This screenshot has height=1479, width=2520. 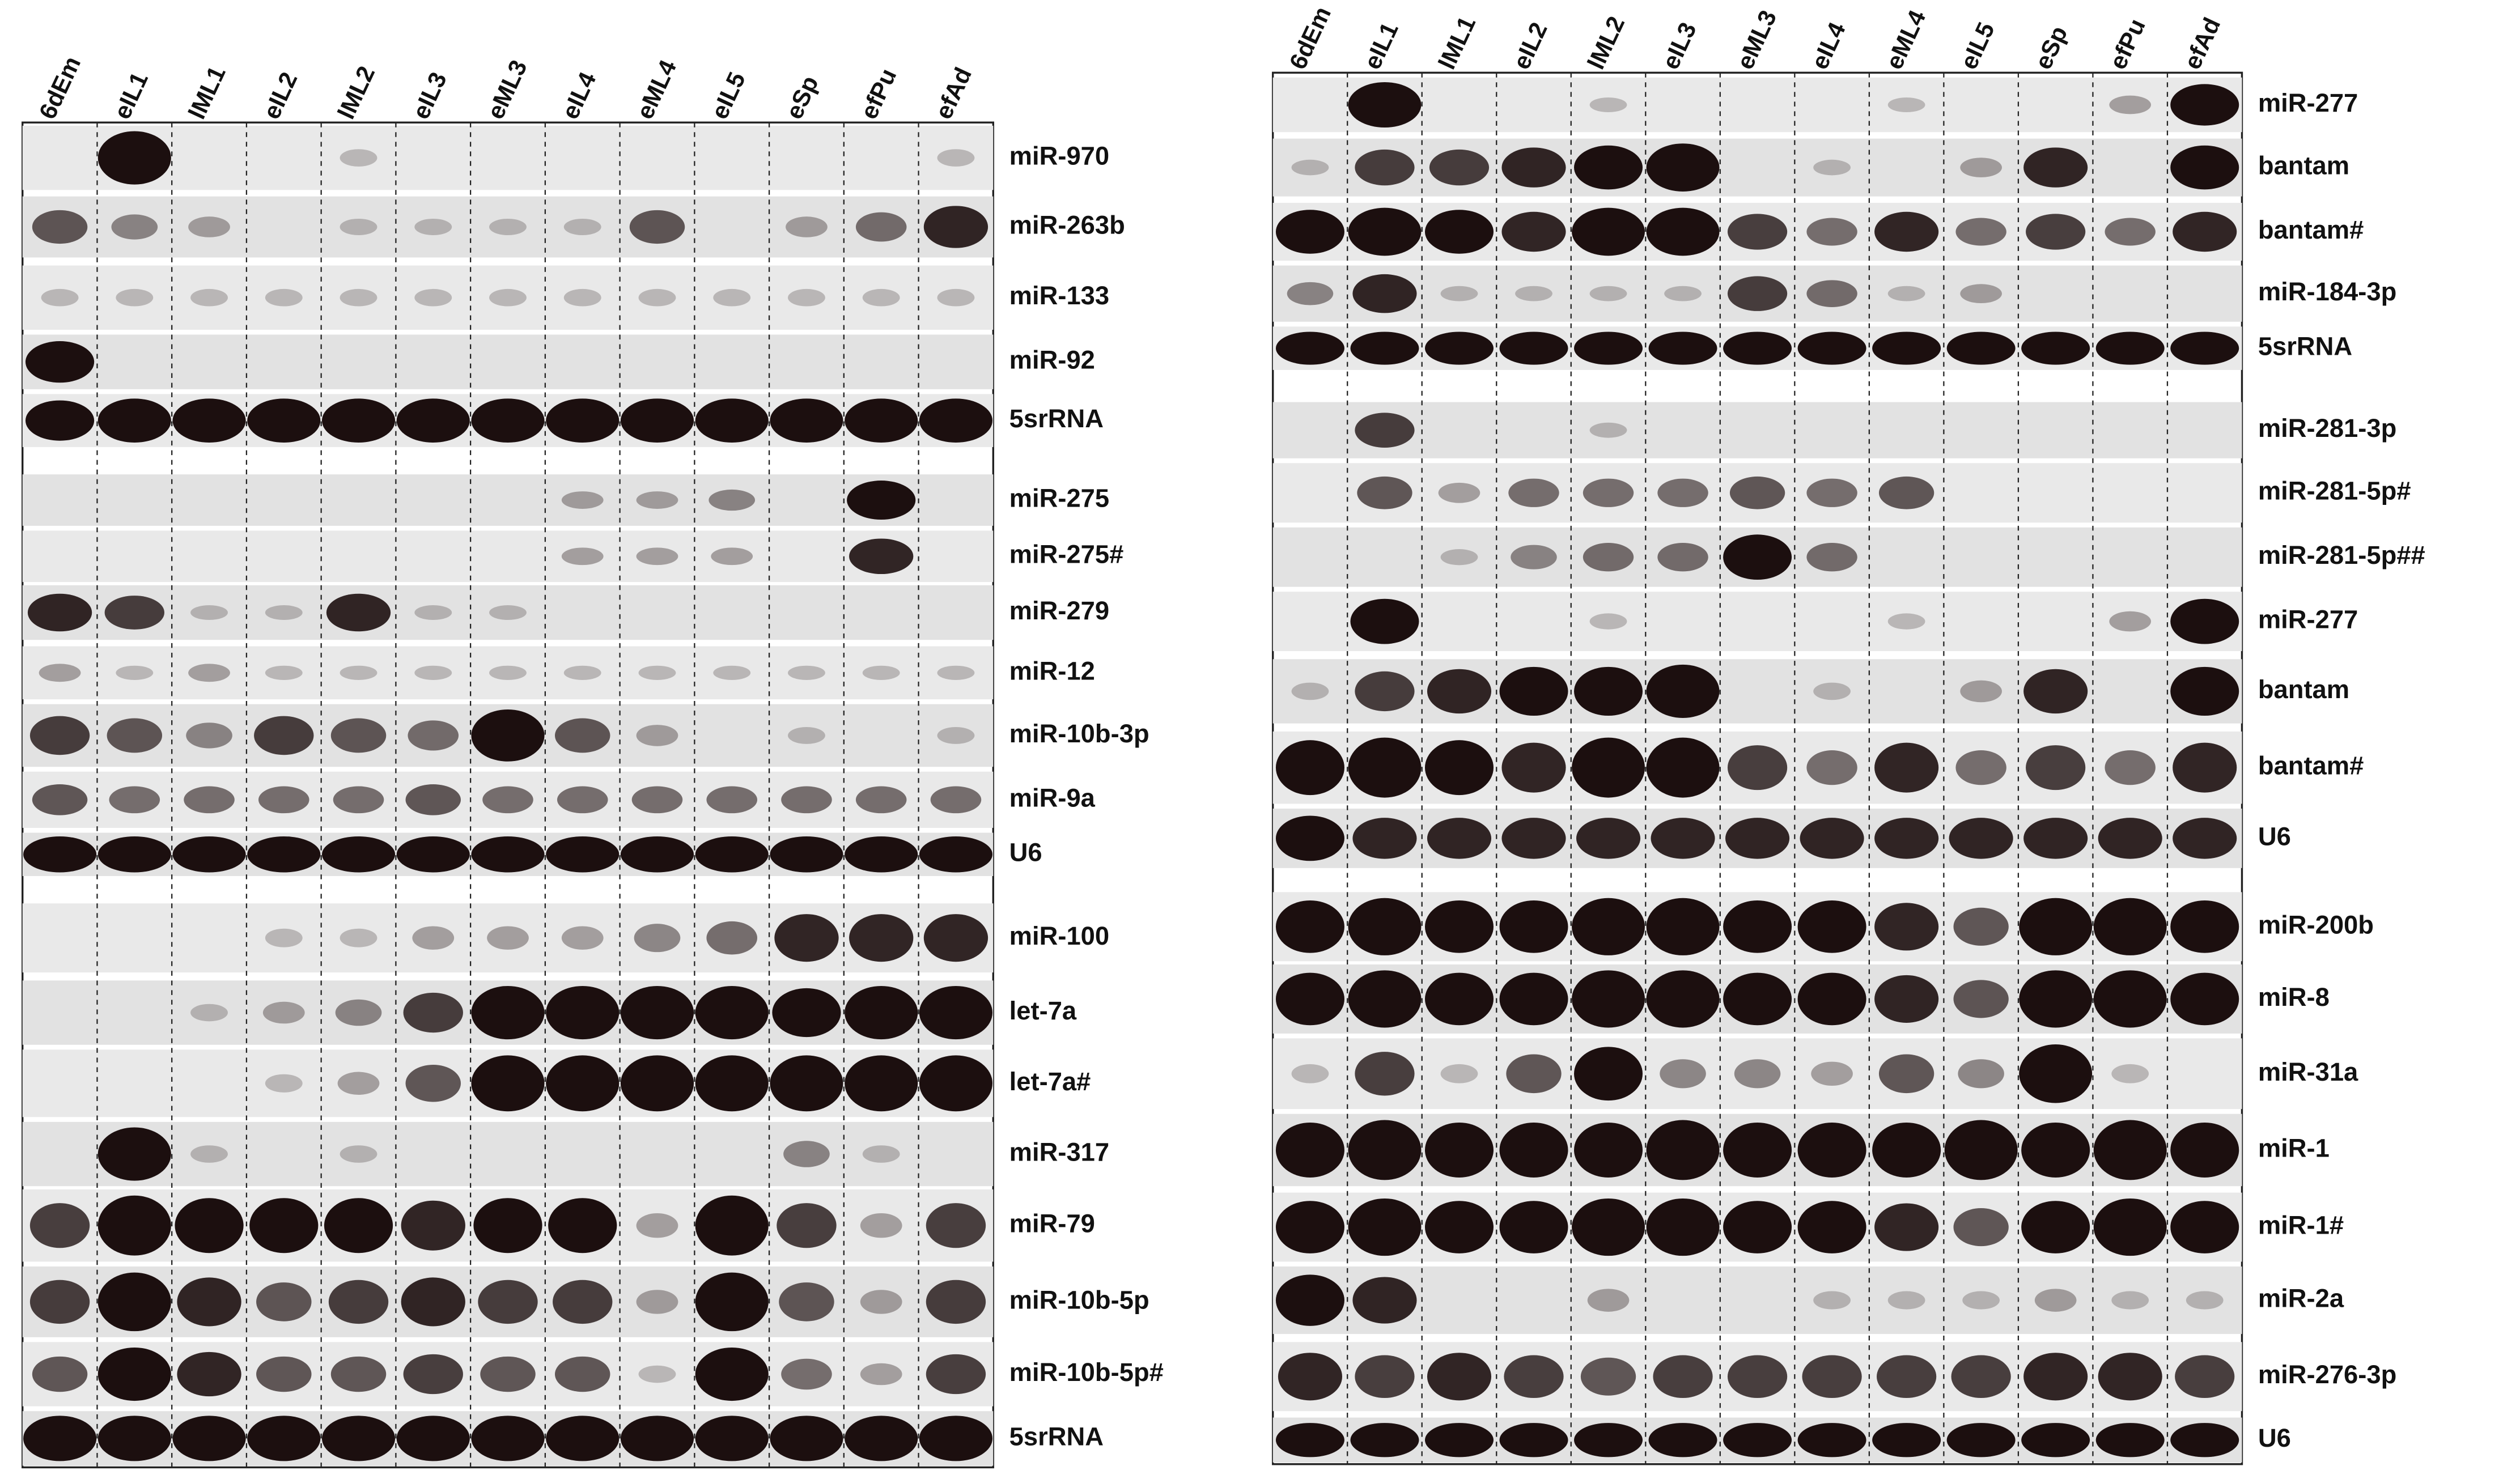 I want to click on row-label: miR-12, so click(x=1052, y=670).